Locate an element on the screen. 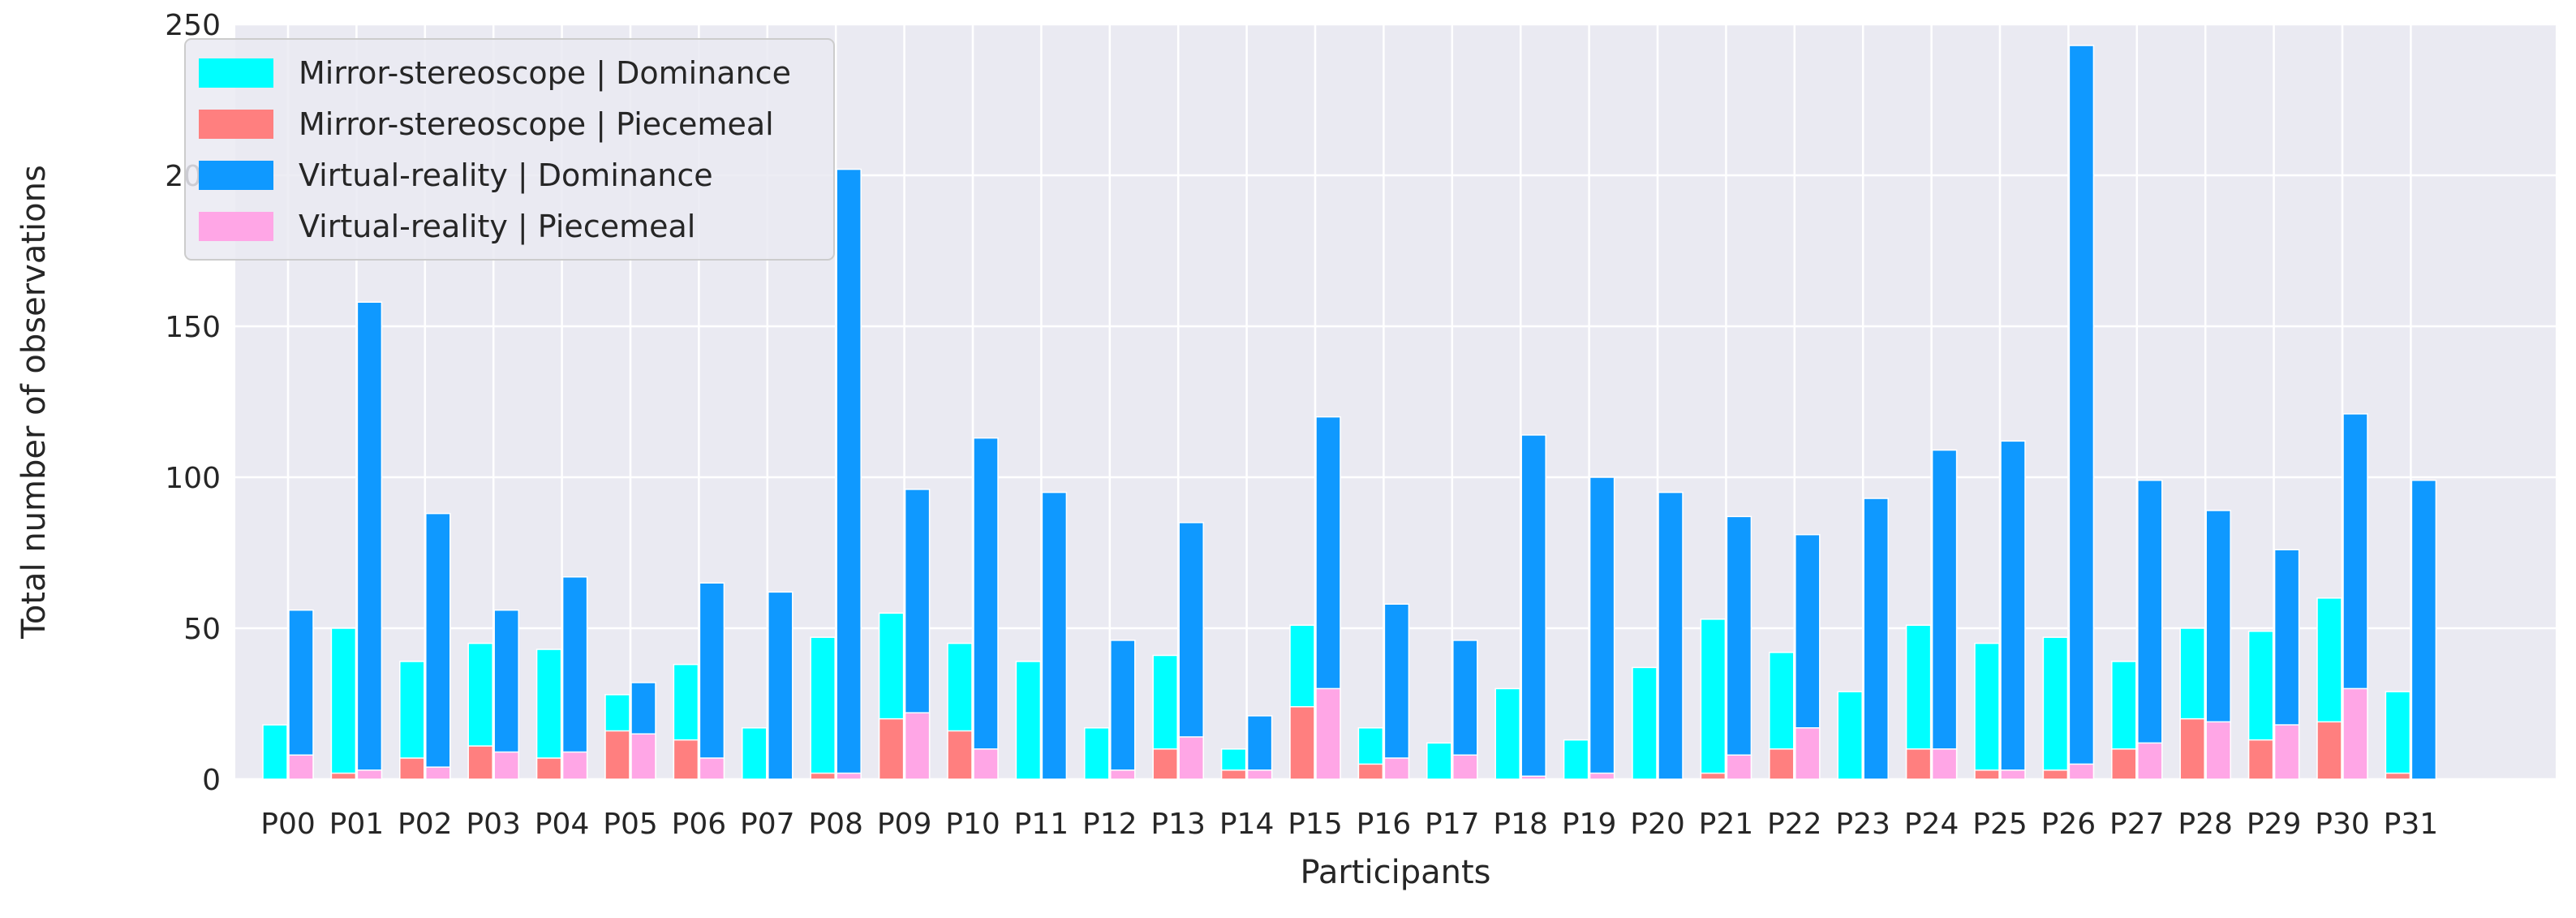 The width and height of the screenshot is (2576, 918). x-tick-label: P11 is located at coordinates (1041, 825).